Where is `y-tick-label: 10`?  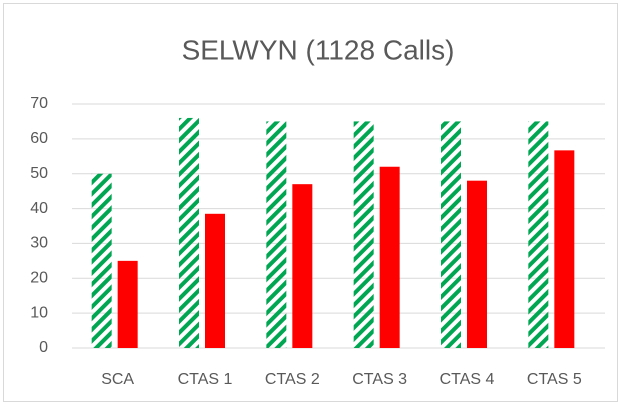 y-tick-label: 10 is located at coordinates (39, 312).